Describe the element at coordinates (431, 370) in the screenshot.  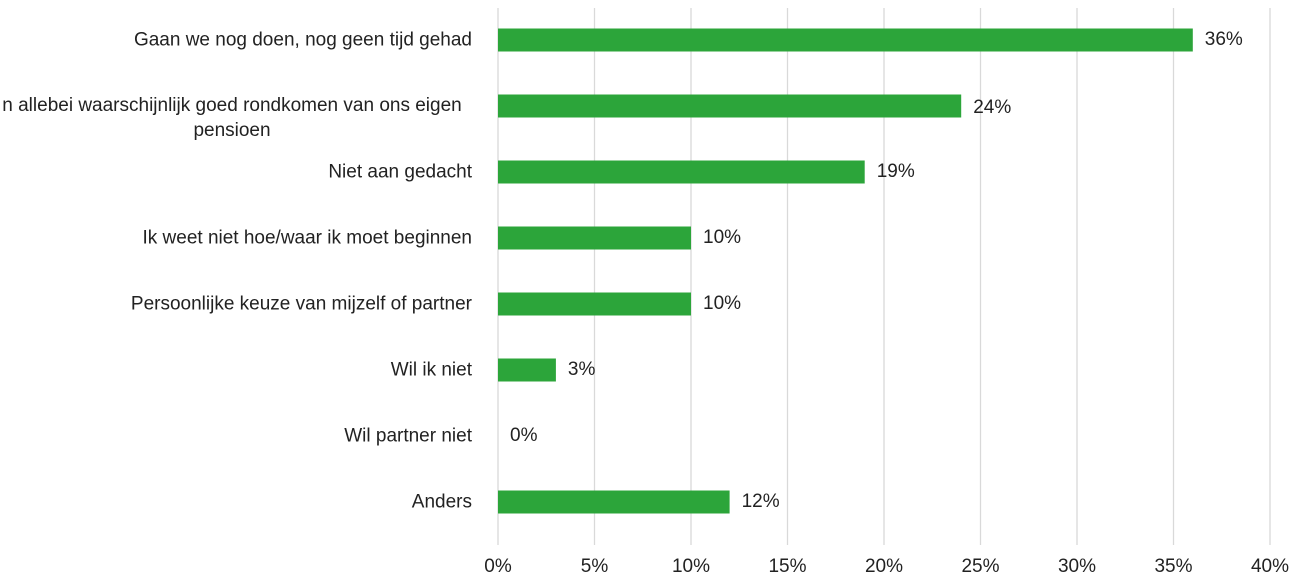
I see `y-tick-label: Wil ik niet` at that location.